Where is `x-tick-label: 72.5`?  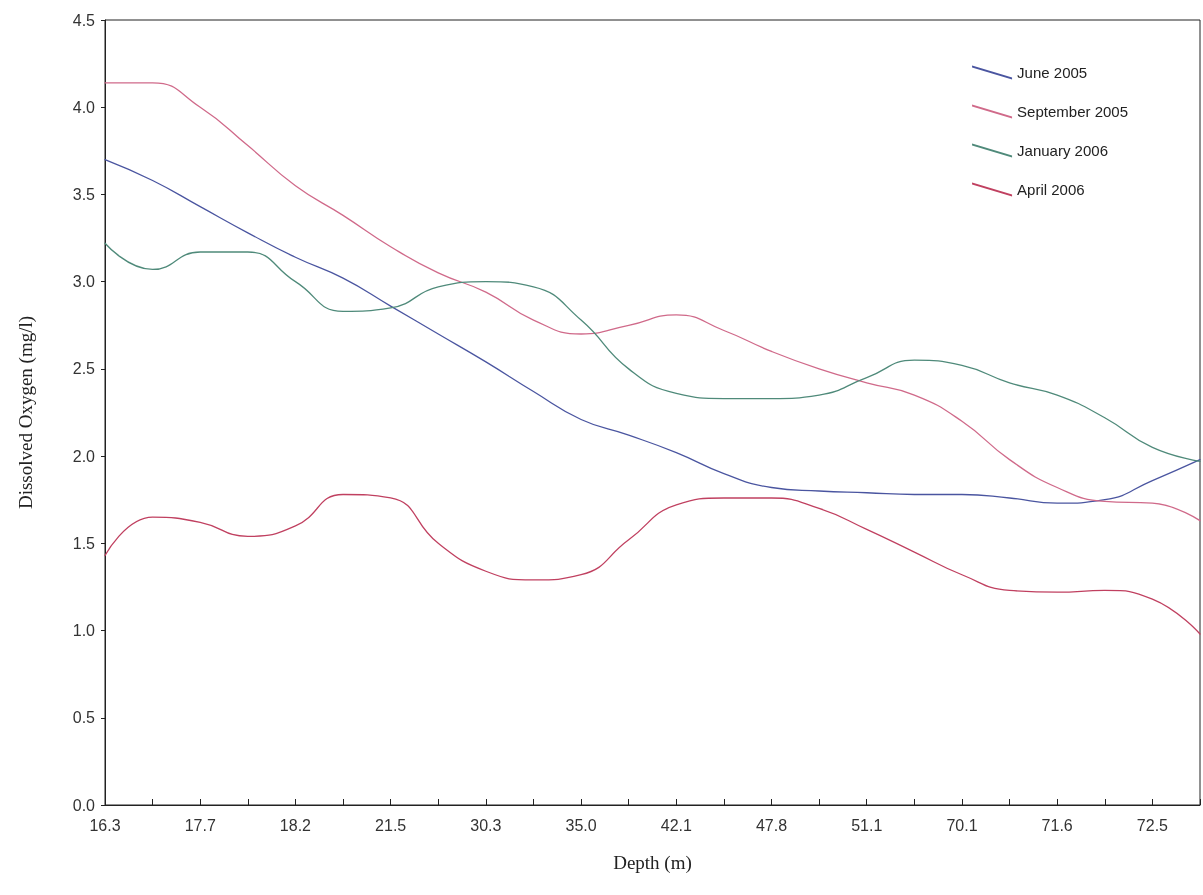 x-tick-label: 72.5 is located at coordinates (1152, 825).